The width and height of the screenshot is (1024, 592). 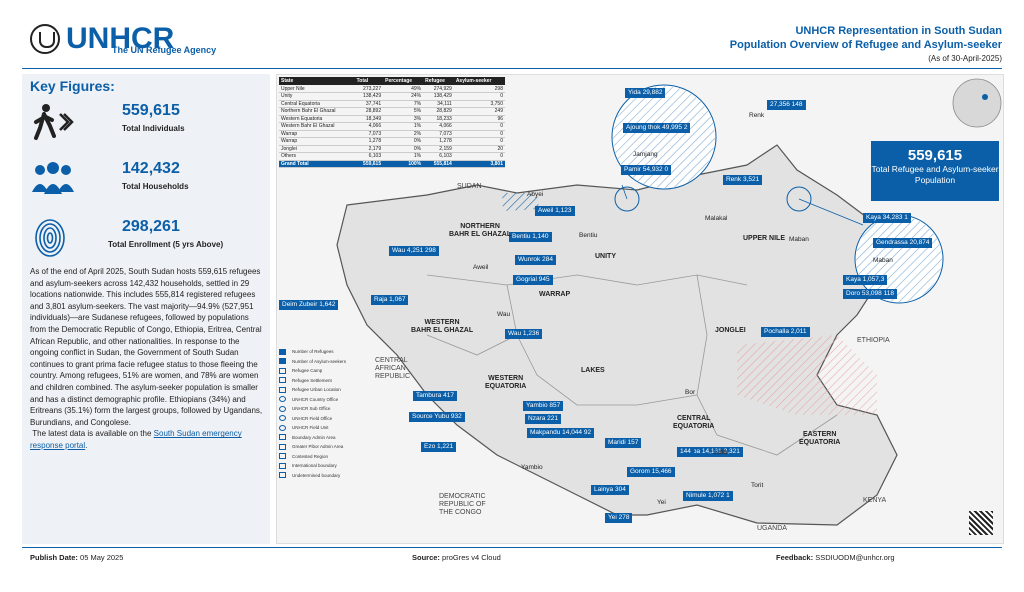 I want to click on legend-item: Greater Pibor Admin Area, so click(x=329, y=447).